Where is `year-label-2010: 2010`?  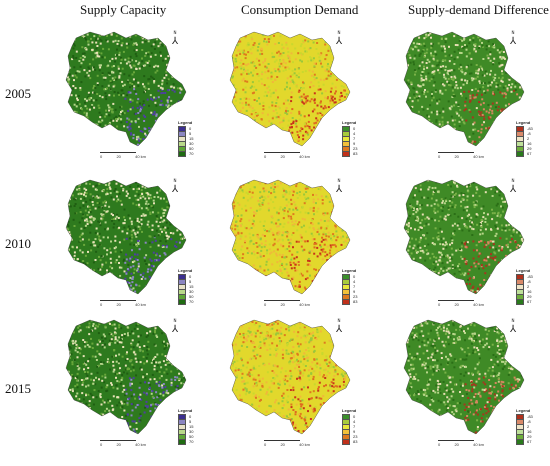 year-label-2010: 2010 is located at coordinates (18, 244).